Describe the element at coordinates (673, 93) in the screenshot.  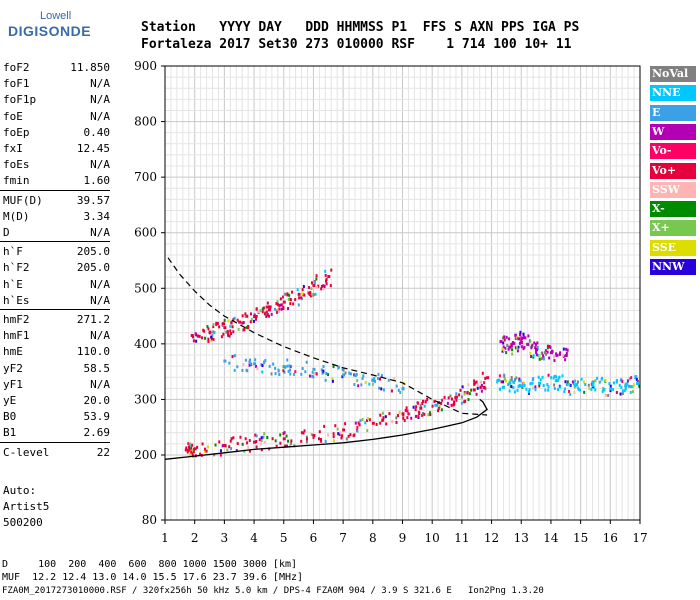
I see `legend-item-nne: NNE` at that location.